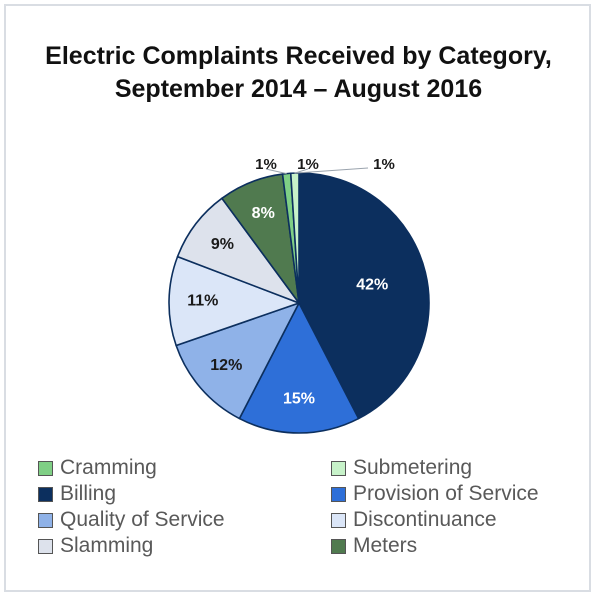 This screenshot has height=598, width=597. Describe the element at coordinates (384, 164) in the screenshot. I see `data-label-extra: 1%` at that location.